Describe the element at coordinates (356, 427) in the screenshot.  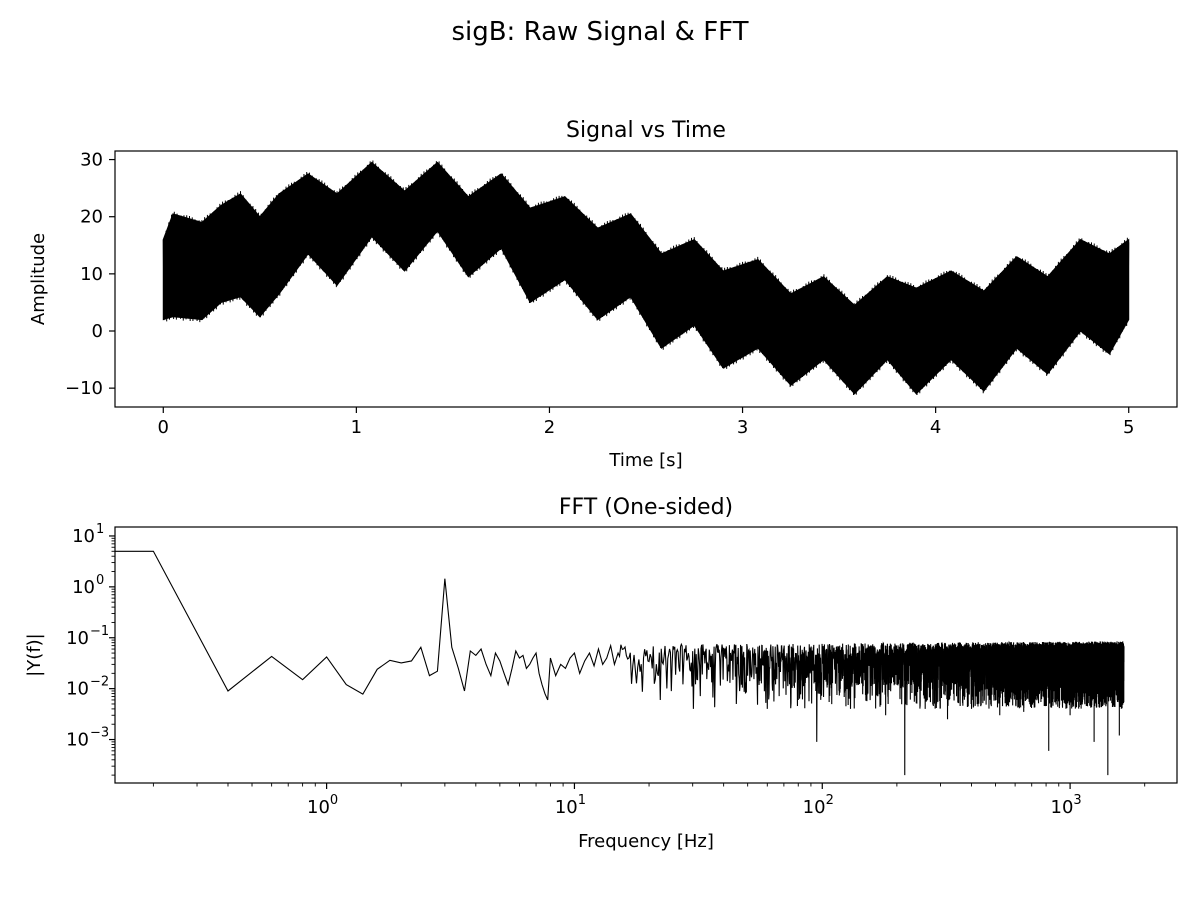
I see `time-x-tick-label: 1` at that location.